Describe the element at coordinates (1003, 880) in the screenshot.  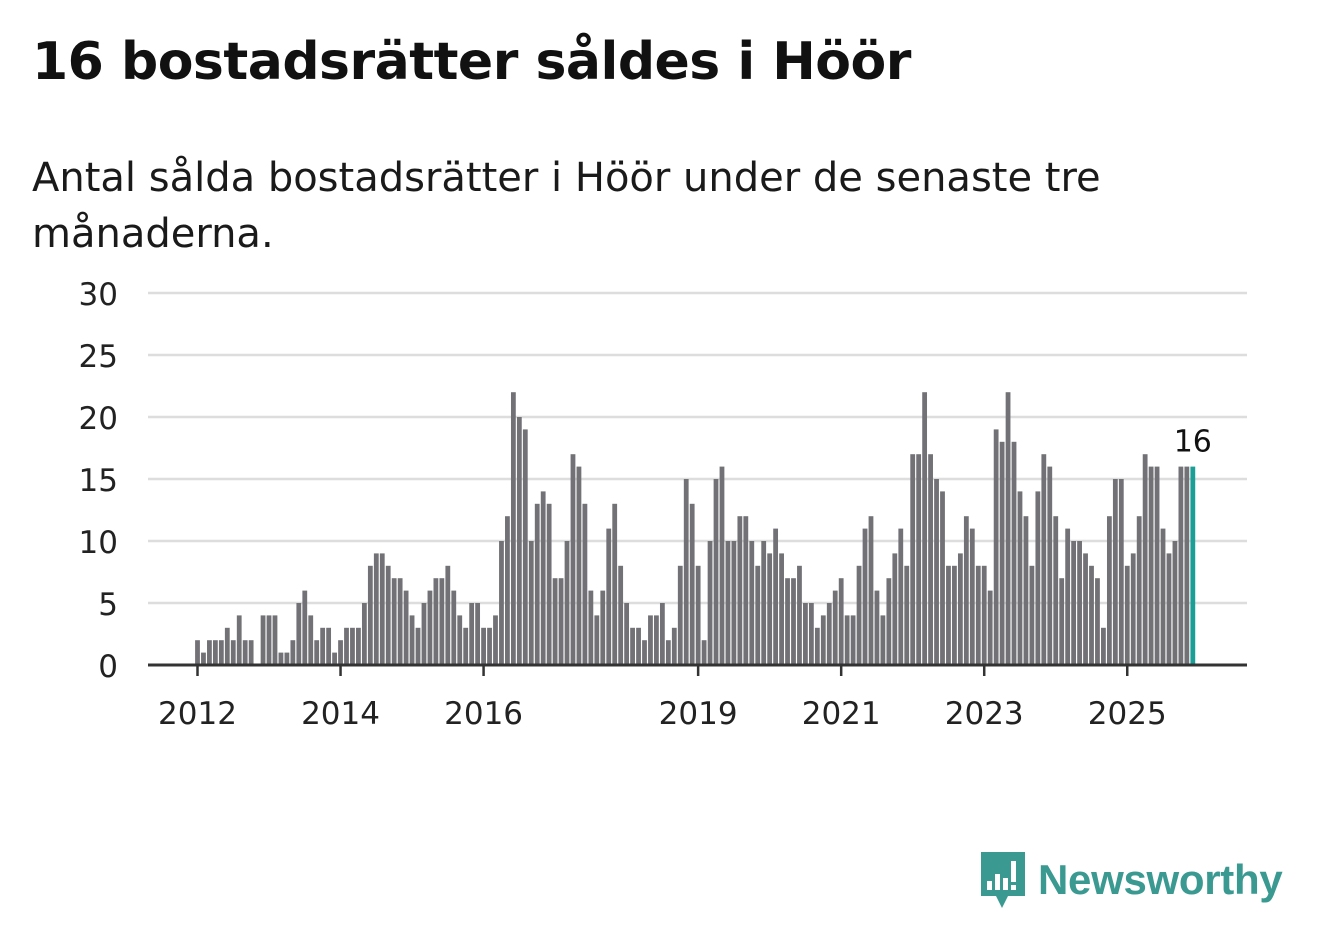
I see `newsworthy-logo-icon` at that location.